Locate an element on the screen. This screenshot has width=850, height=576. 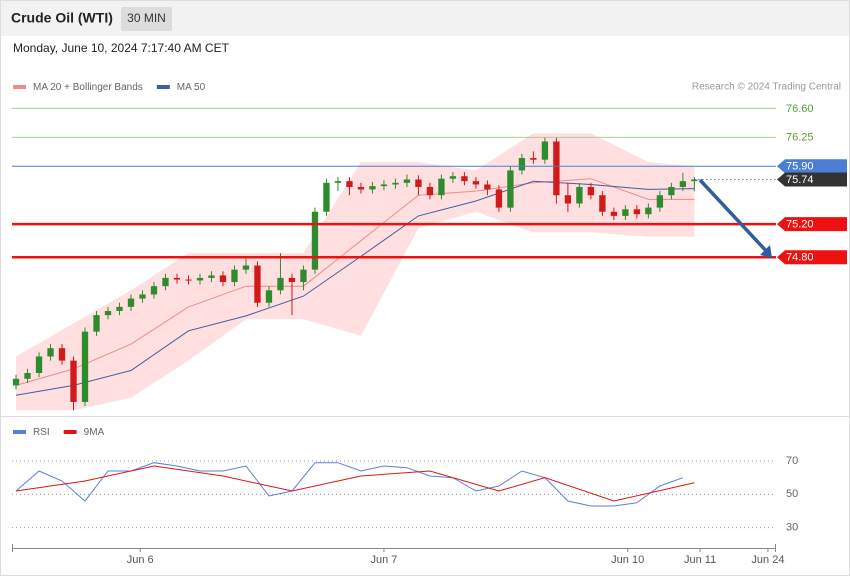
x-tick-label: Jun 24 is located at coordinates (767, 560).